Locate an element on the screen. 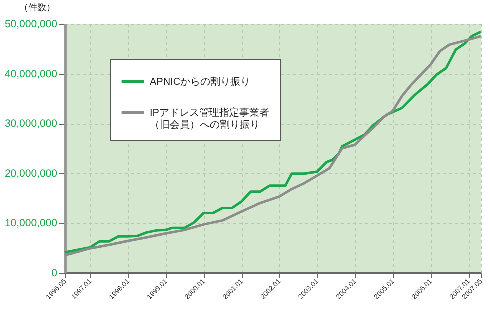 This screenshot has width=490, height=320. y-tick-label: 0 is located at coordinates (55, 274).